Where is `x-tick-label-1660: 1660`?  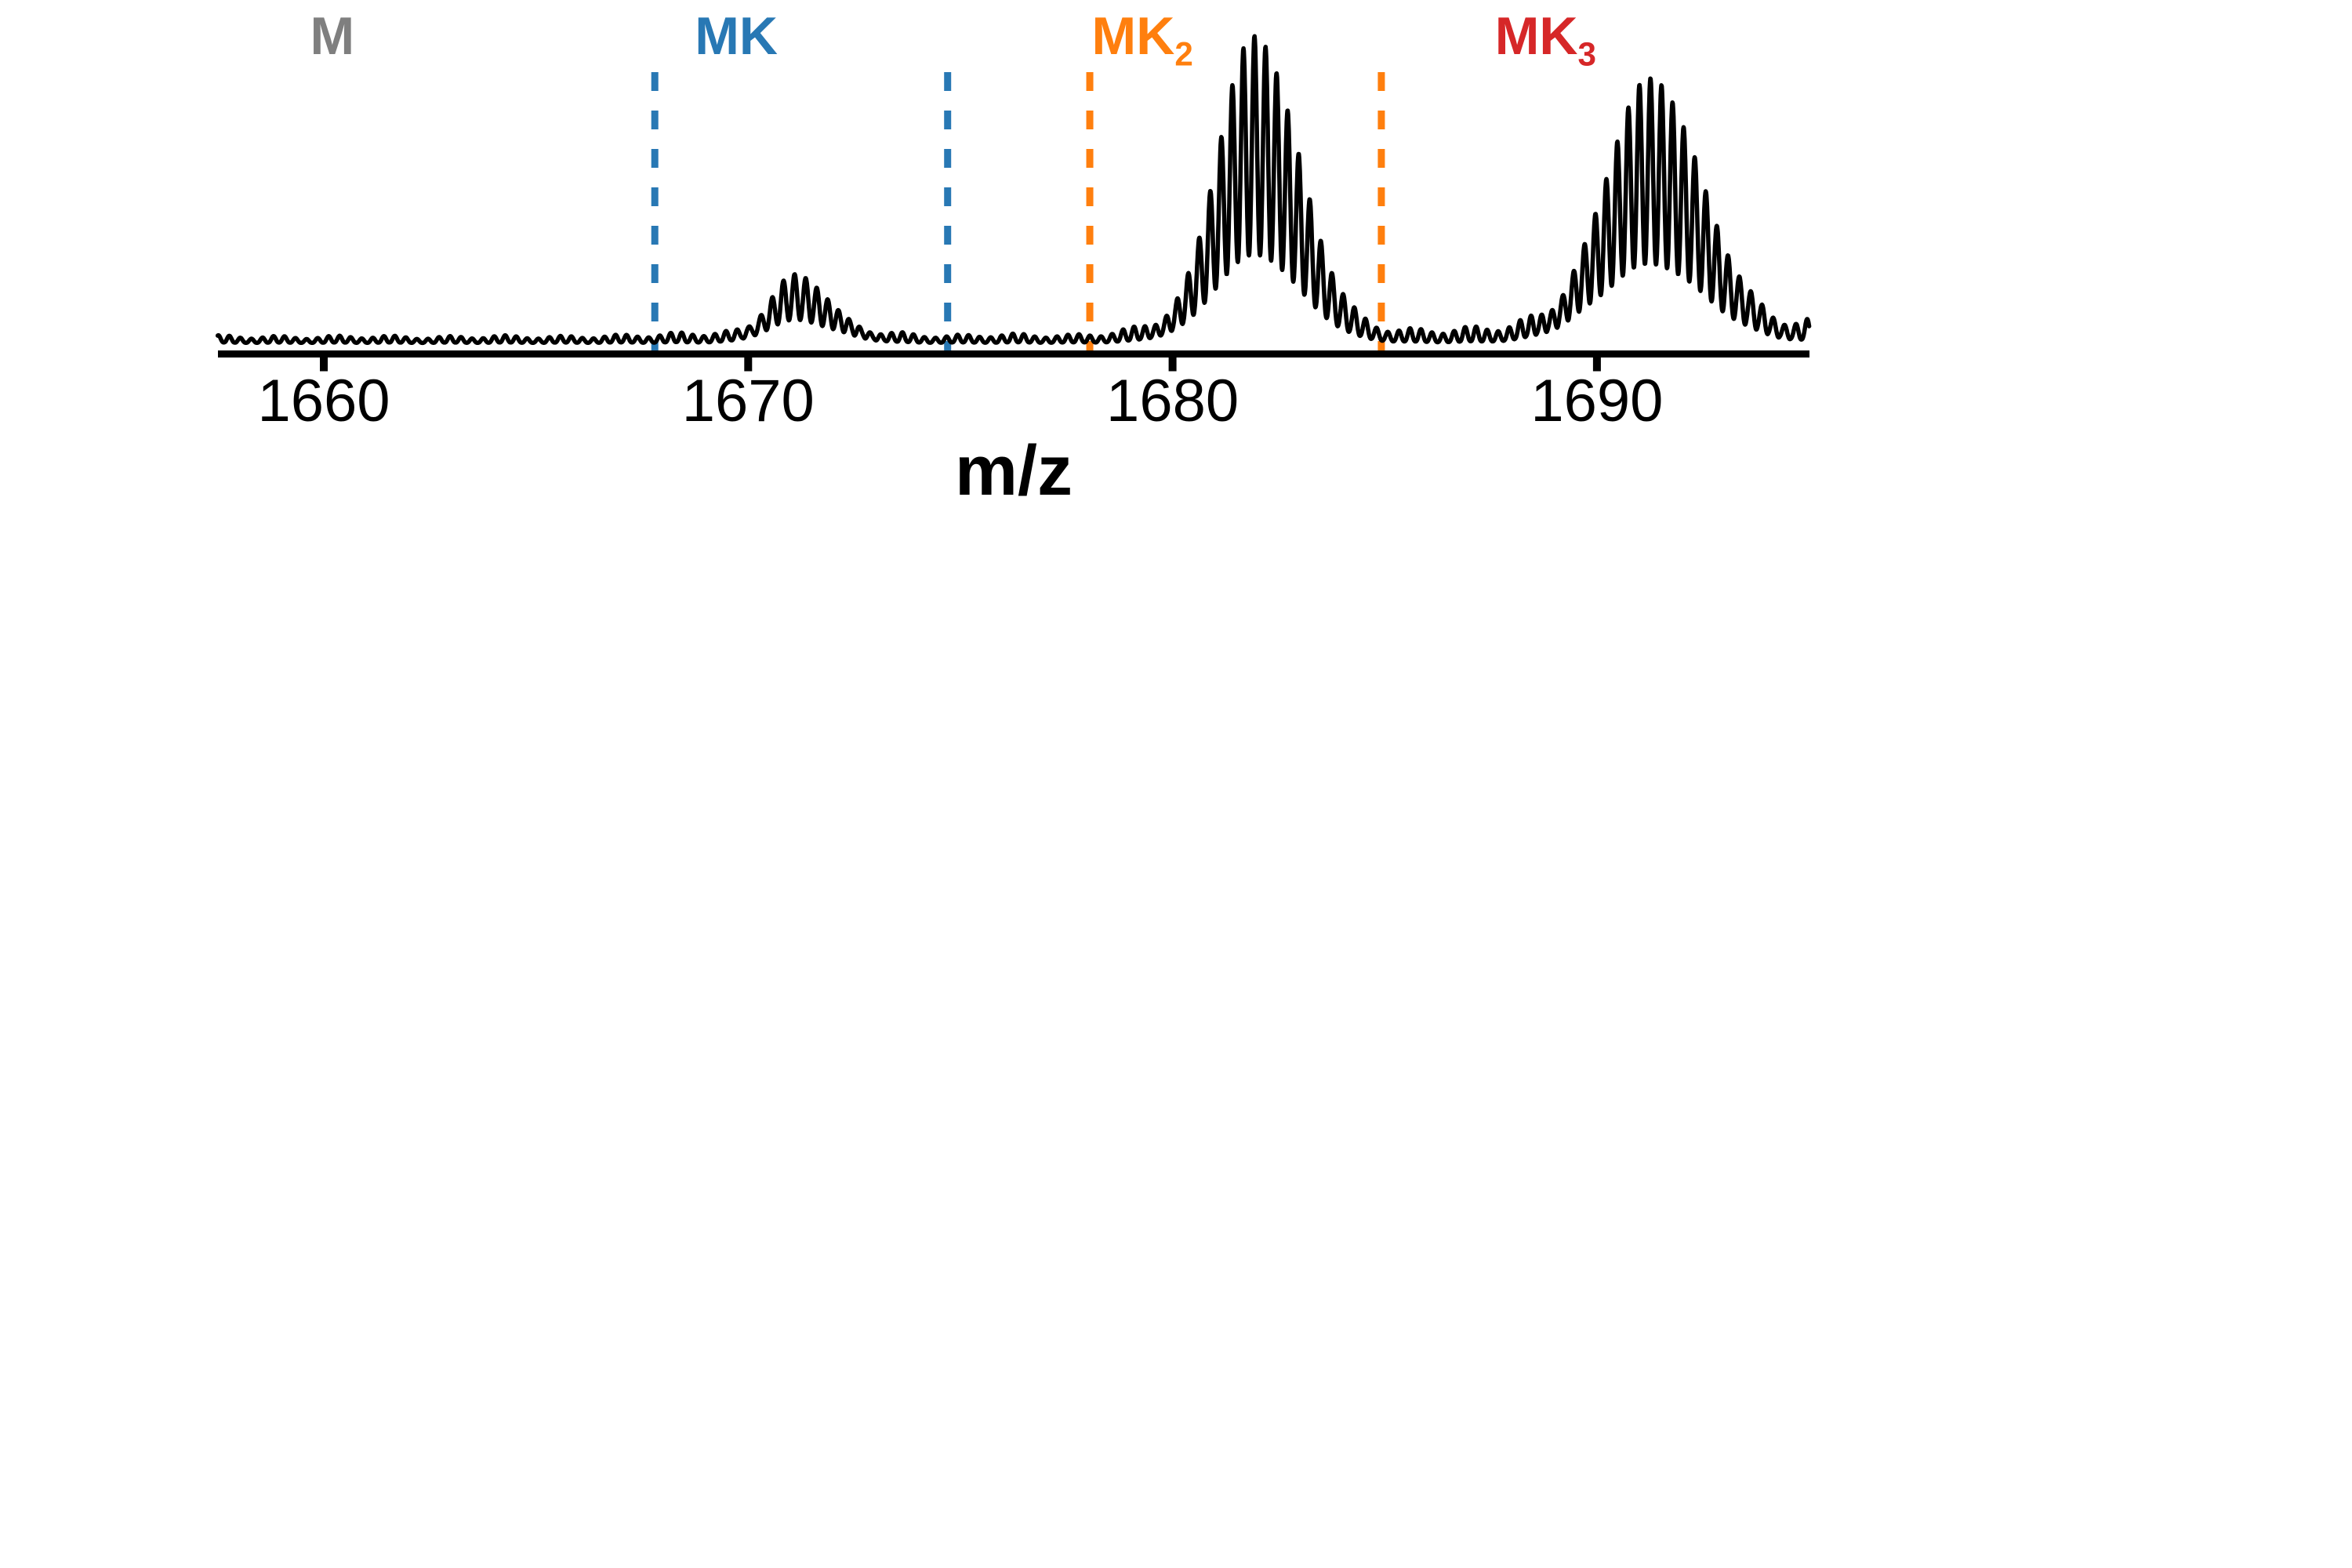
x-tick-label-1660: 1660 is located at coordinates (323, 401).